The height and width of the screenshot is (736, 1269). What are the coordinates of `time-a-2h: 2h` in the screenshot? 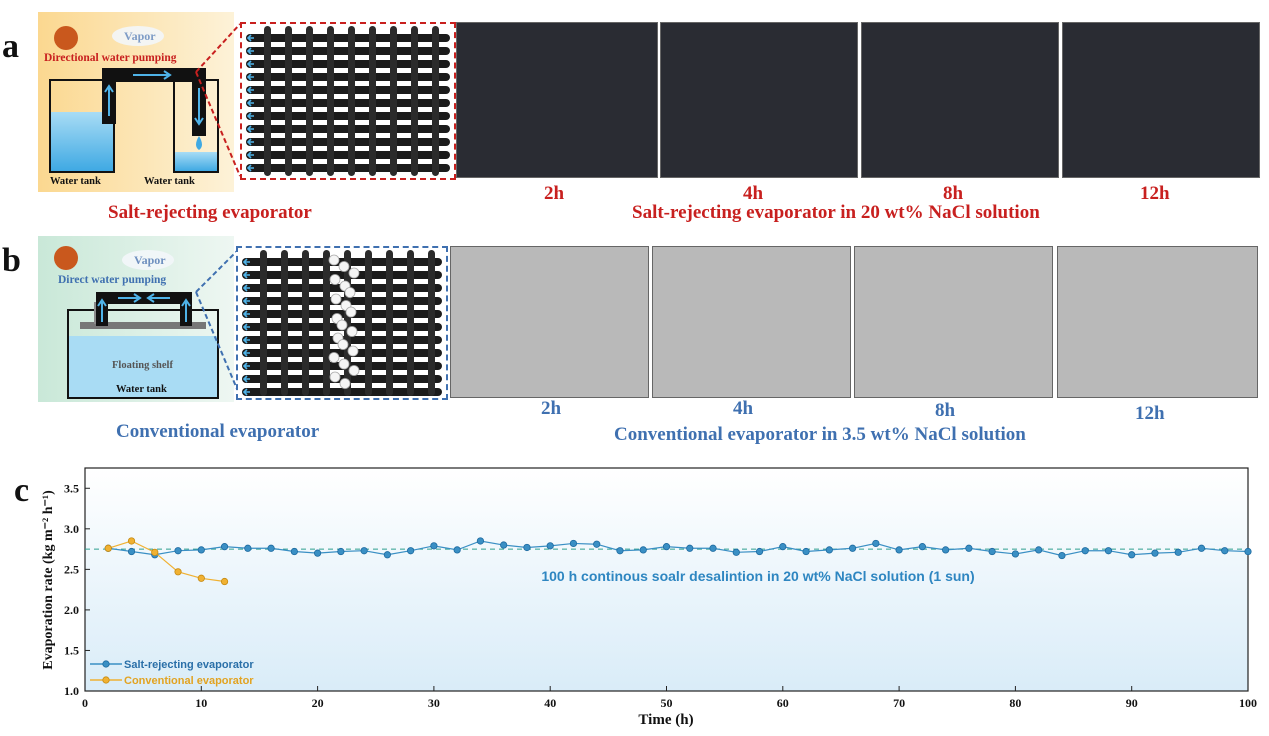 It's located at (554, 193).